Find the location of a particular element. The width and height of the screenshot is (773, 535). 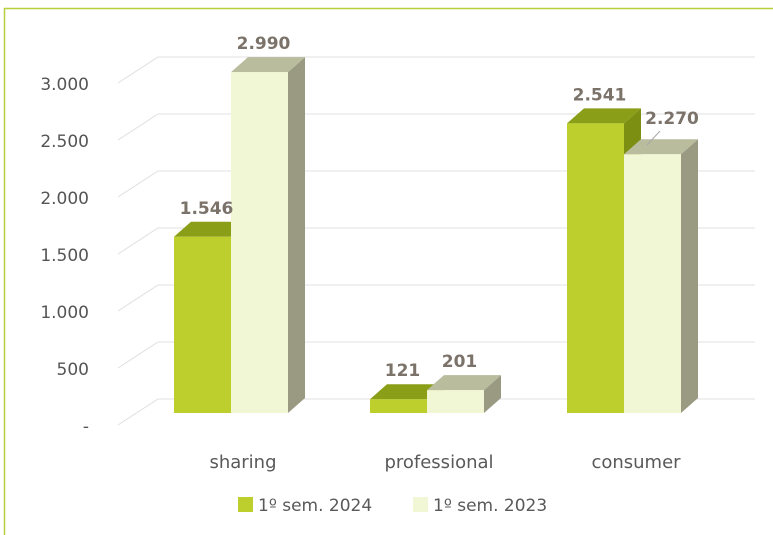

data-label-professional-series-2: 201 is located at coordinates (460, 362).